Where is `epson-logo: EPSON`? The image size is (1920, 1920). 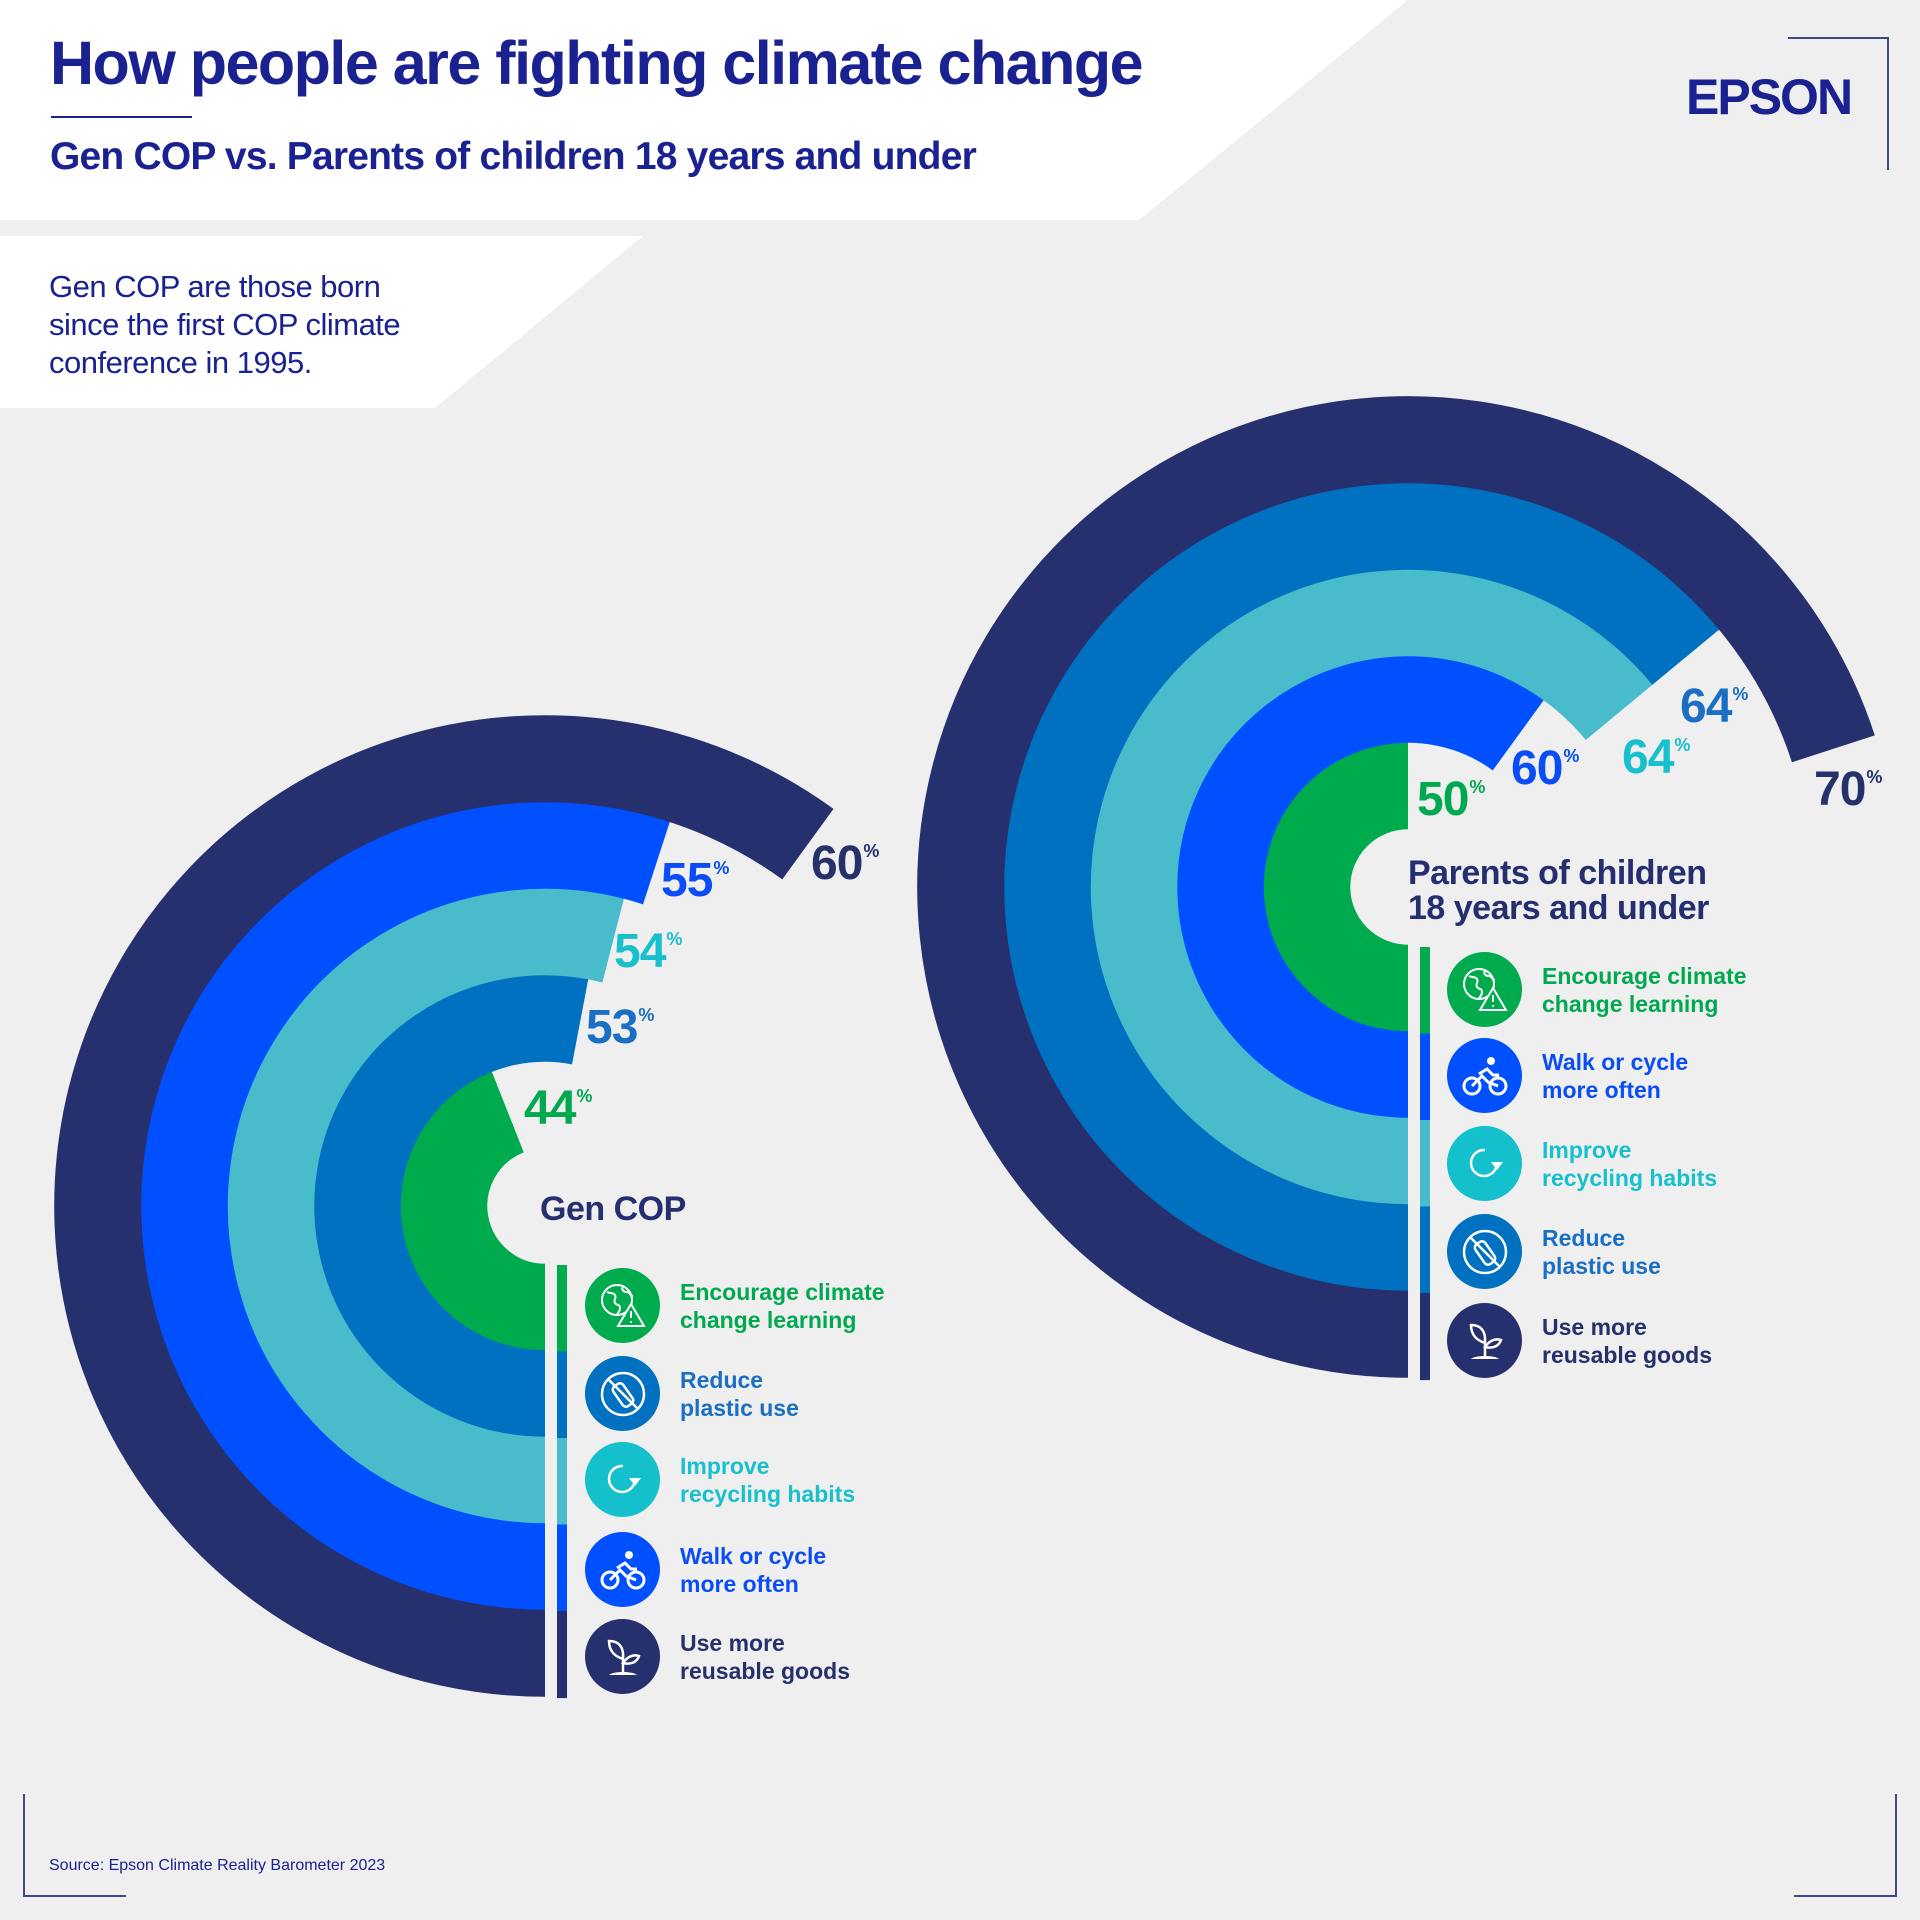 epson-logo: EPSON is located at coordinates (1769, 97).